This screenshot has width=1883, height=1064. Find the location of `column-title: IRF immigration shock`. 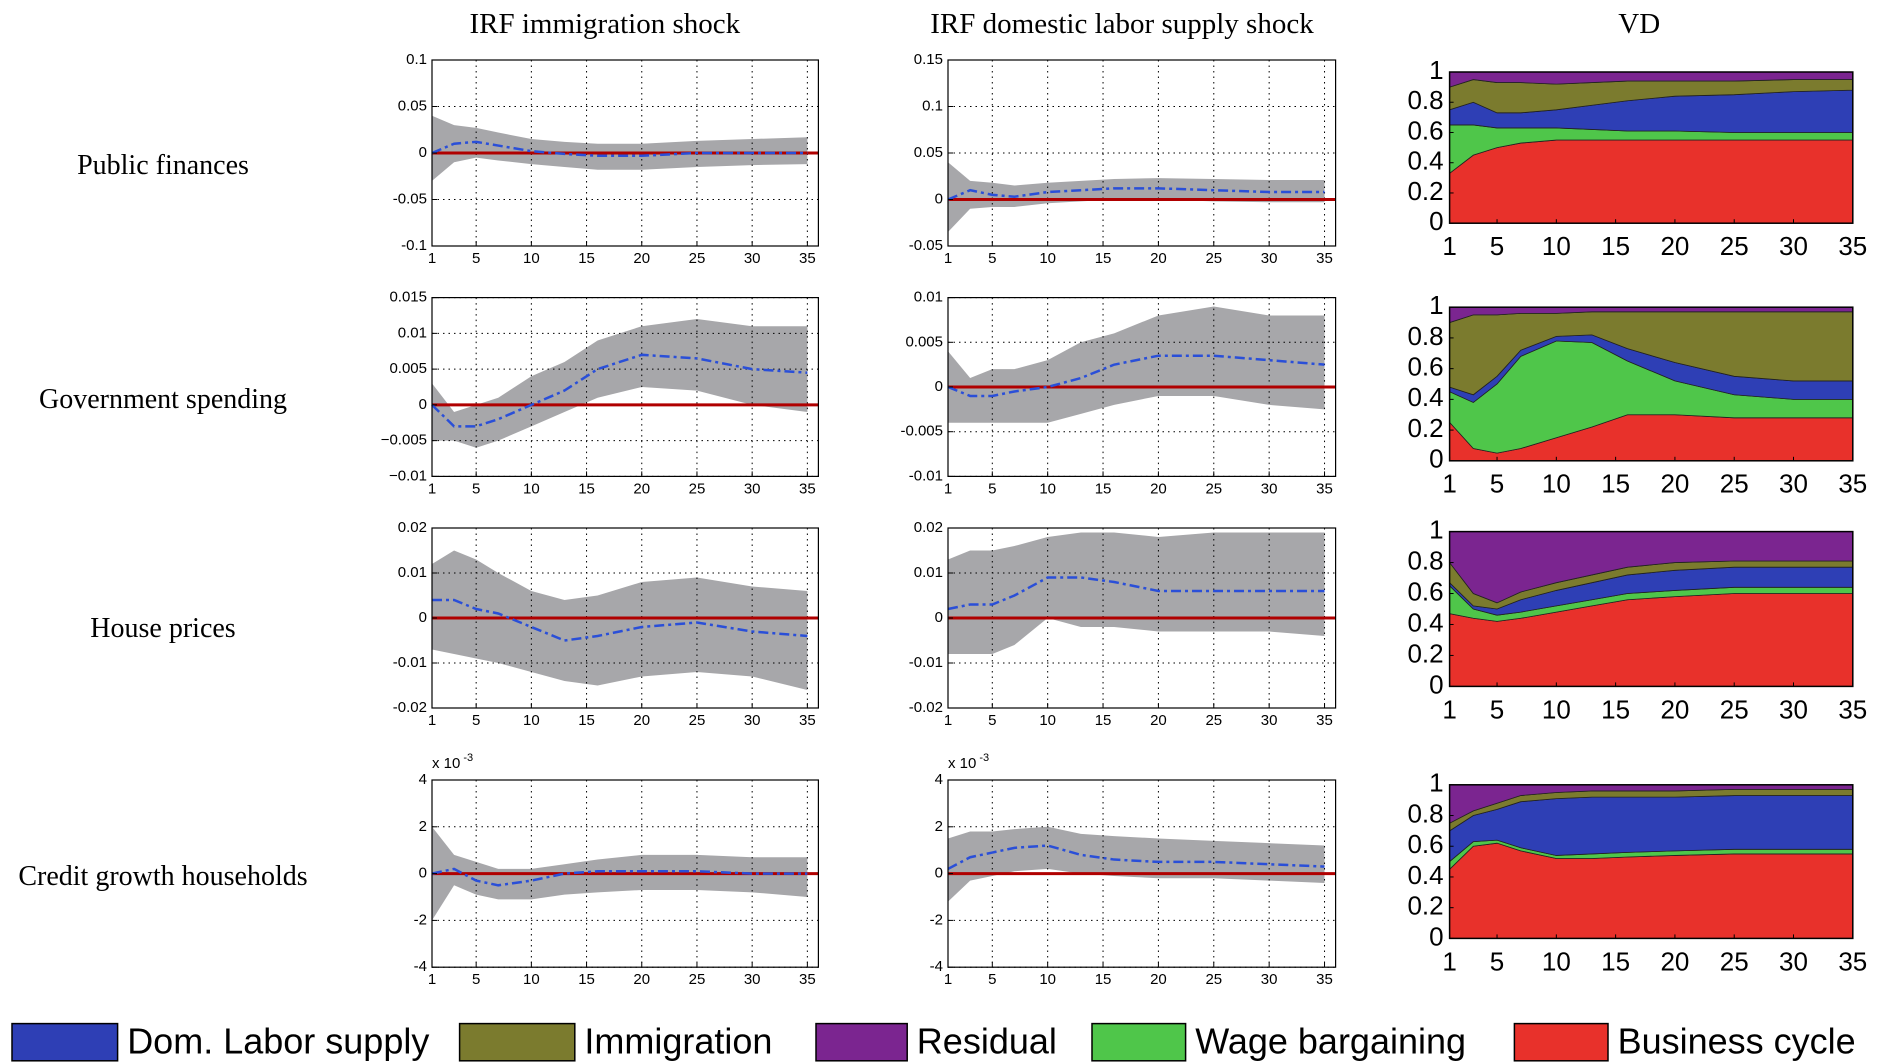

column-title: IRF immigration shock is located at coordinates (604, 24).